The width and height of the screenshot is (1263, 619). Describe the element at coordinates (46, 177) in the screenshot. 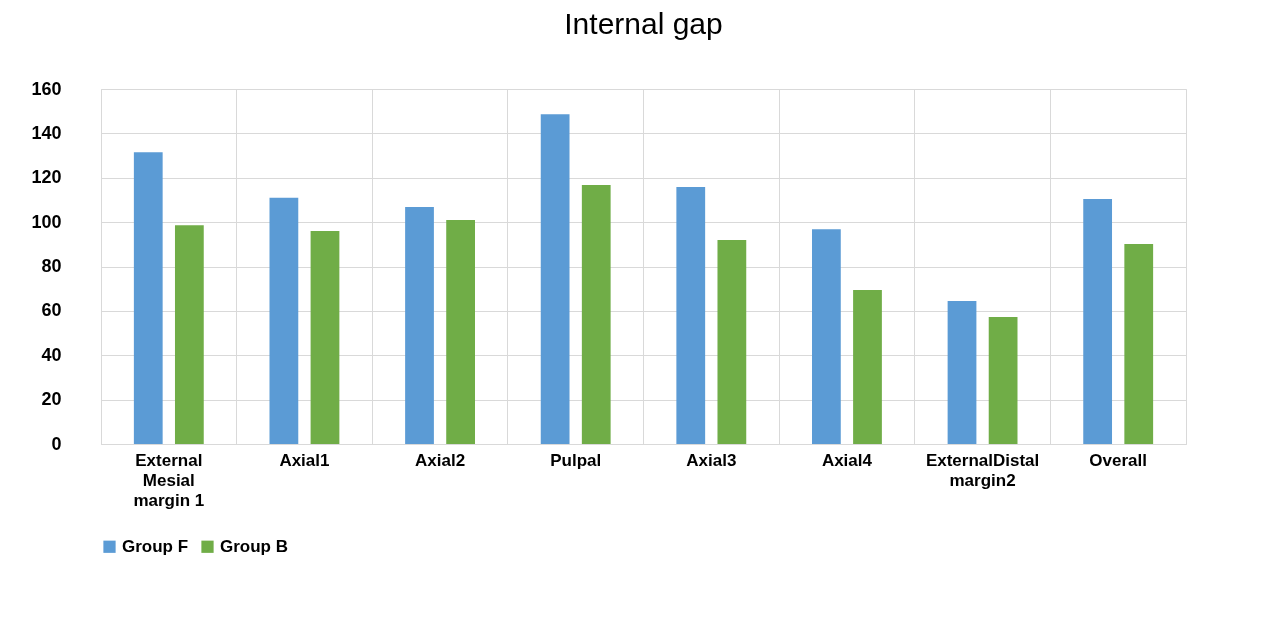

I see `y-tick-label: 120` at that location.